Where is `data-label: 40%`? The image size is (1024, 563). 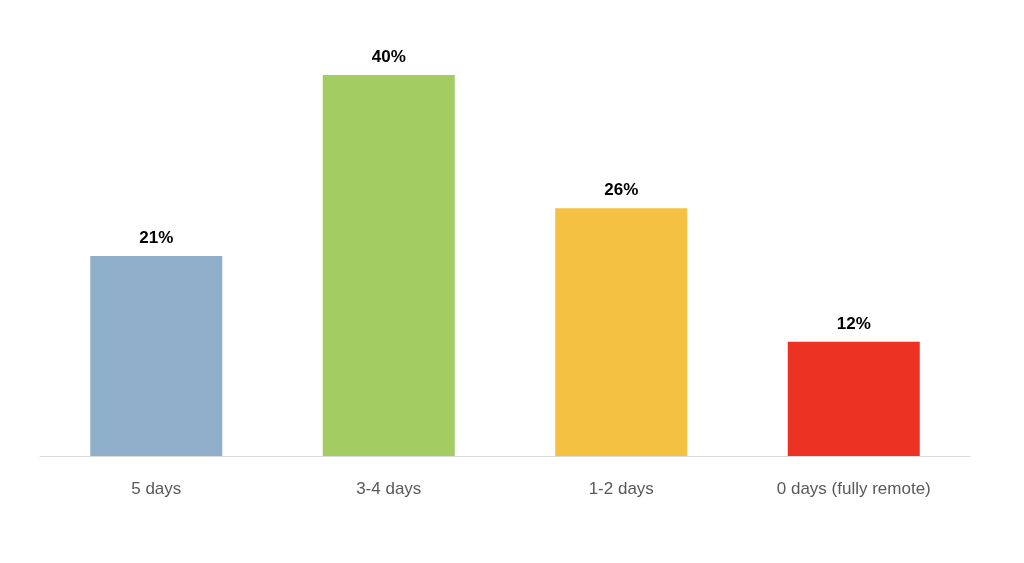
data-label: 40% is located at coordinates (388, 56).